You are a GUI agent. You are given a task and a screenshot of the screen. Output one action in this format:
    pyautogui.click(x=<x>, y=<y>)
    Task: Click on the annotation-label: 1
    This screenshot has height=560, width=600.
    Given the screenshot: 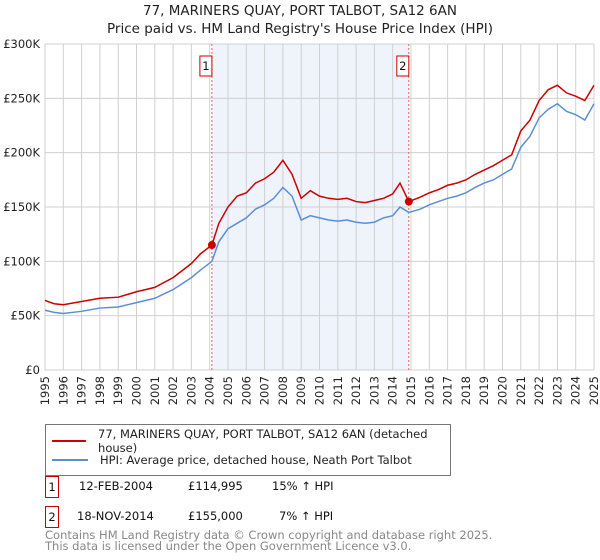 What is the action you would take?
    pyautogui.click(x=205, y=66)
    